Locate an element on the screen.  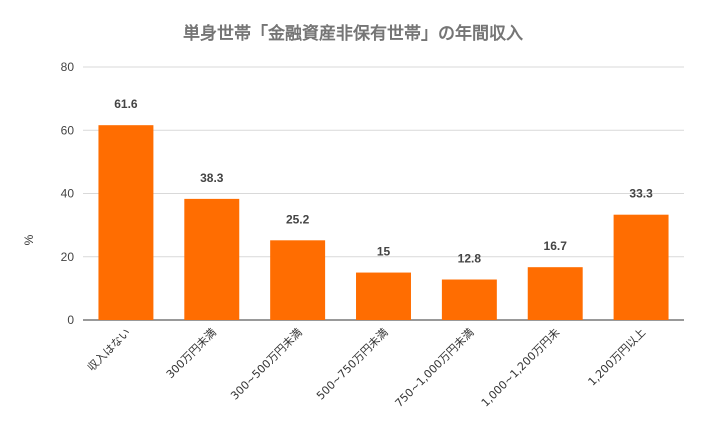
x-tick-label: 1,000~1,200万円未 is located at coordinates (521, 368).